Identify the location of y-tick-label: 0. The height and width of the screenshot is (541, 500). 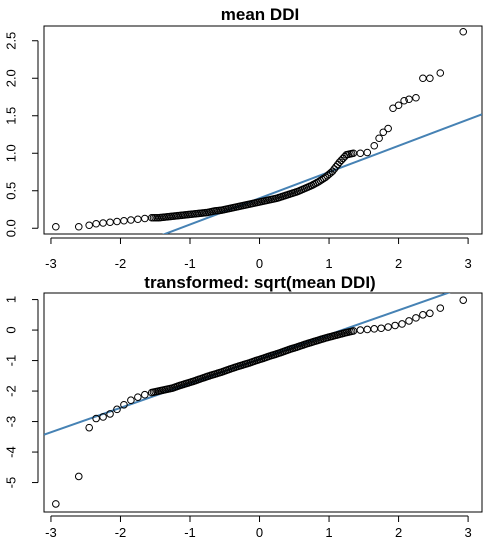
(10, 329).